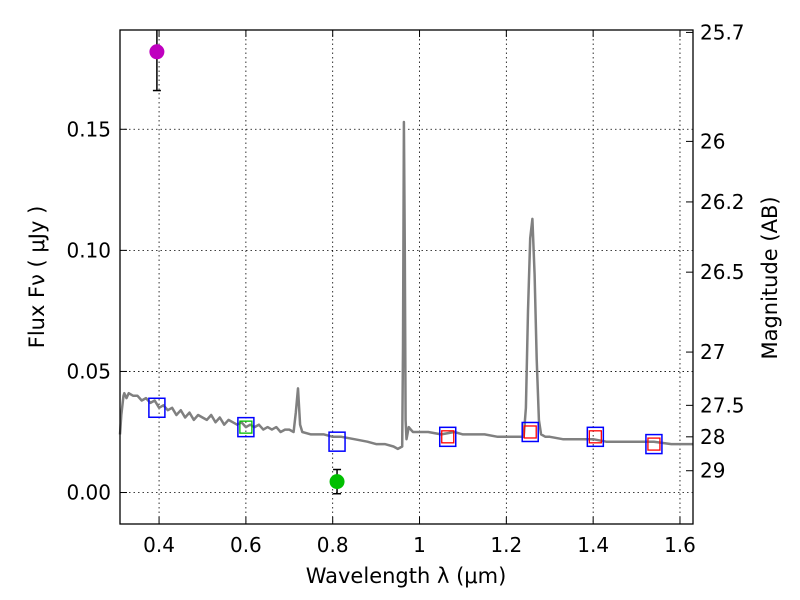  I want to click on x-tick-label: 1.2, so click(506, 545).